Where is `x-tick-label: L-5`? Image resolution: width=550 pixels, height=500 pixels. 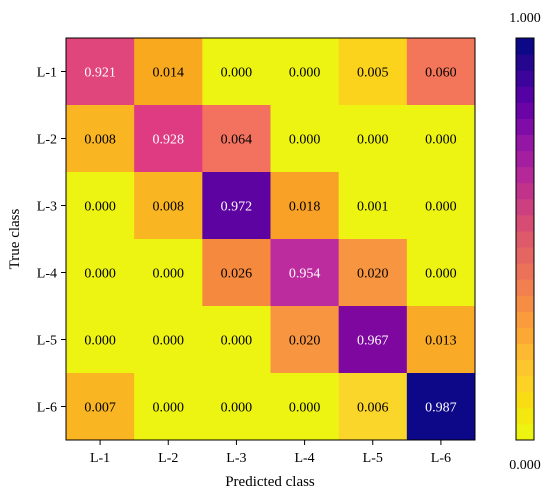 x-tick-label: L-5 is located at coordinates (373, 458).